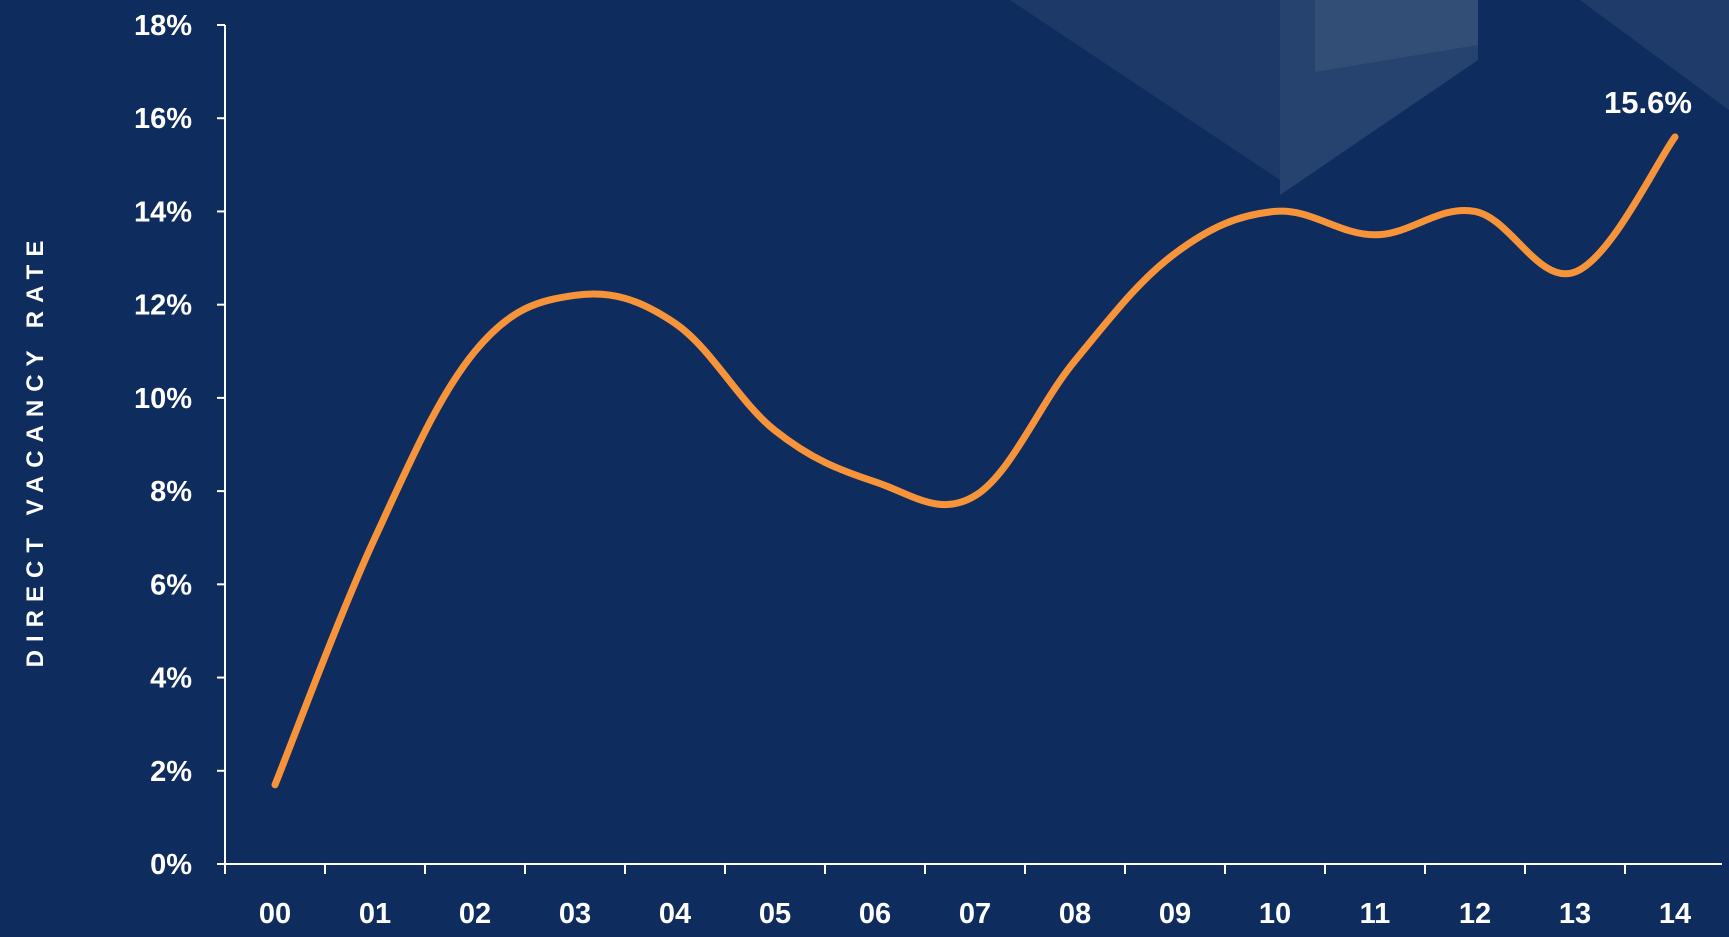 This screenshot has width=1729, height=937. Describe the element at coordinates (163, 306) in the screenshot. I see `y-tick-label: 12%` at that location.